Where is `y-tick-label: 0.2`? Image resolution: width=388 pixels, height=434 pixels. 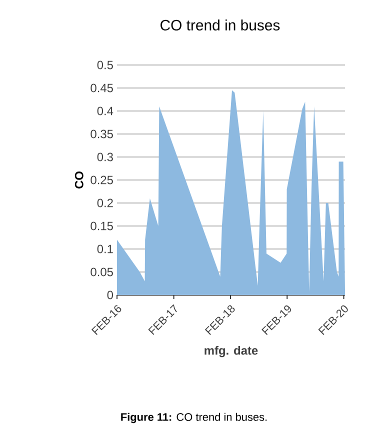 y-tick-label: 0.2 is located at coordinates (105, 203).